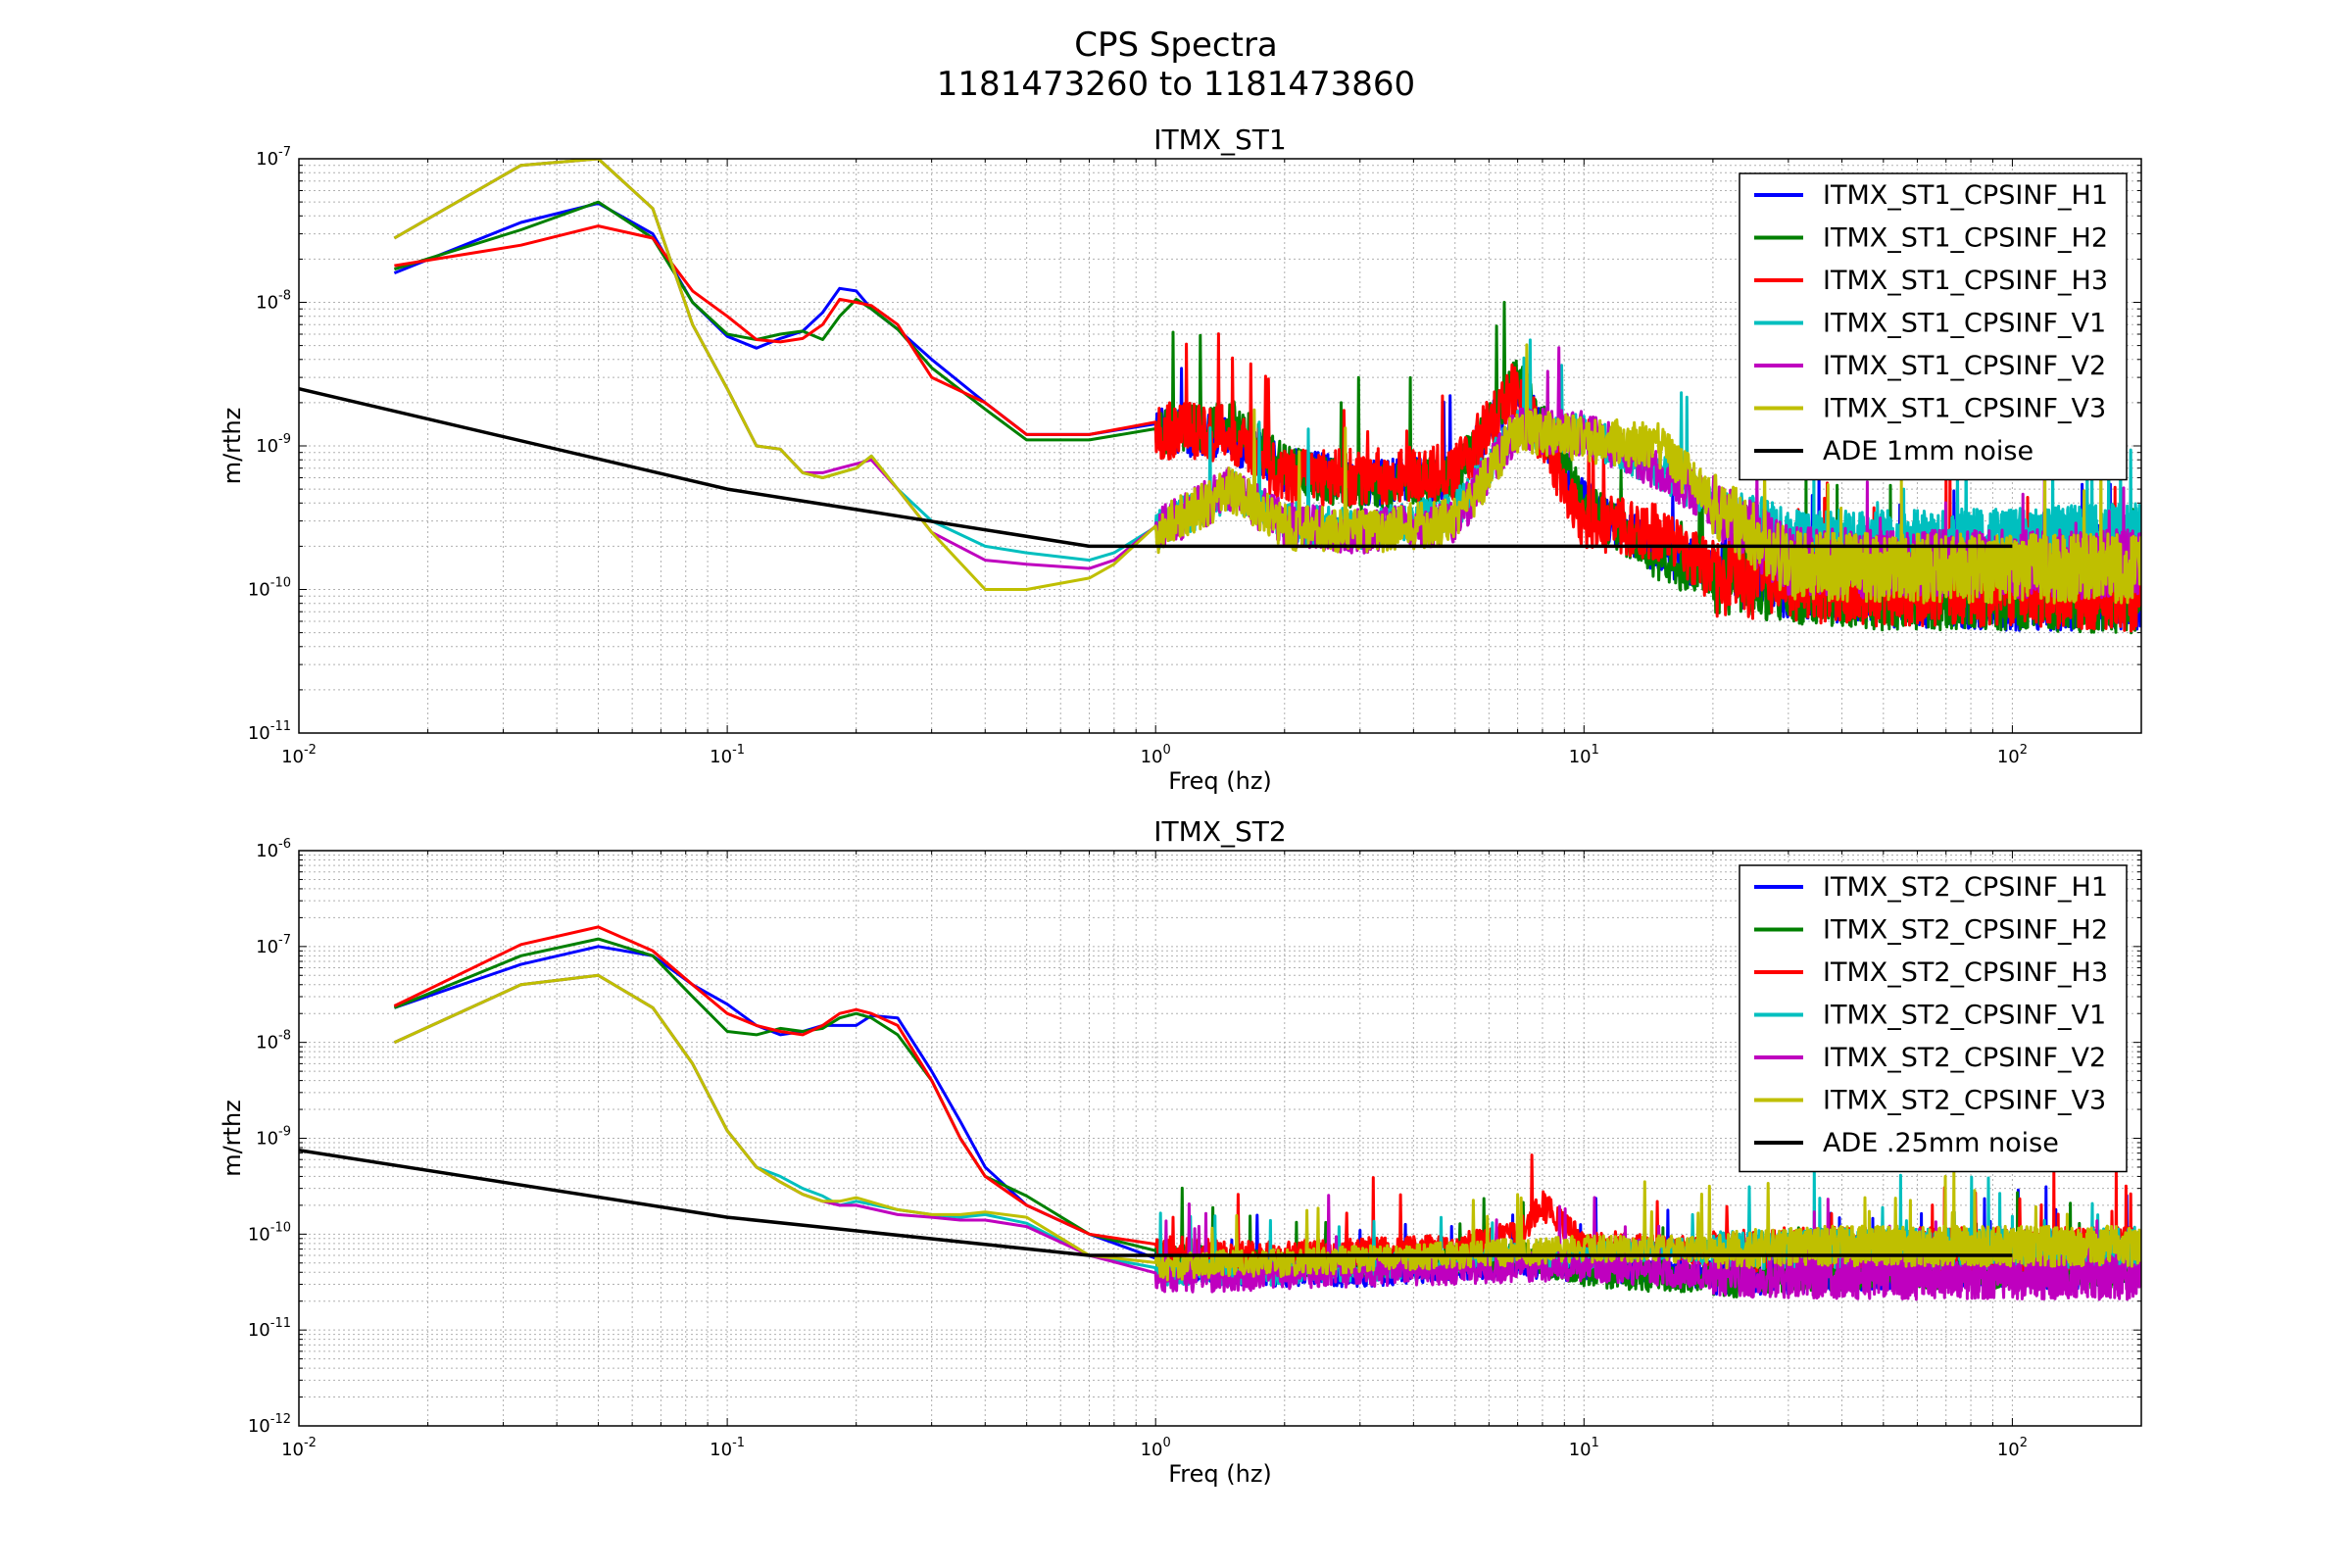  Describe the element at coordinates (1965, 281) in the screenshot. I see `legend-entry: ITMX_ST1_CPSINF_H3` at that location.